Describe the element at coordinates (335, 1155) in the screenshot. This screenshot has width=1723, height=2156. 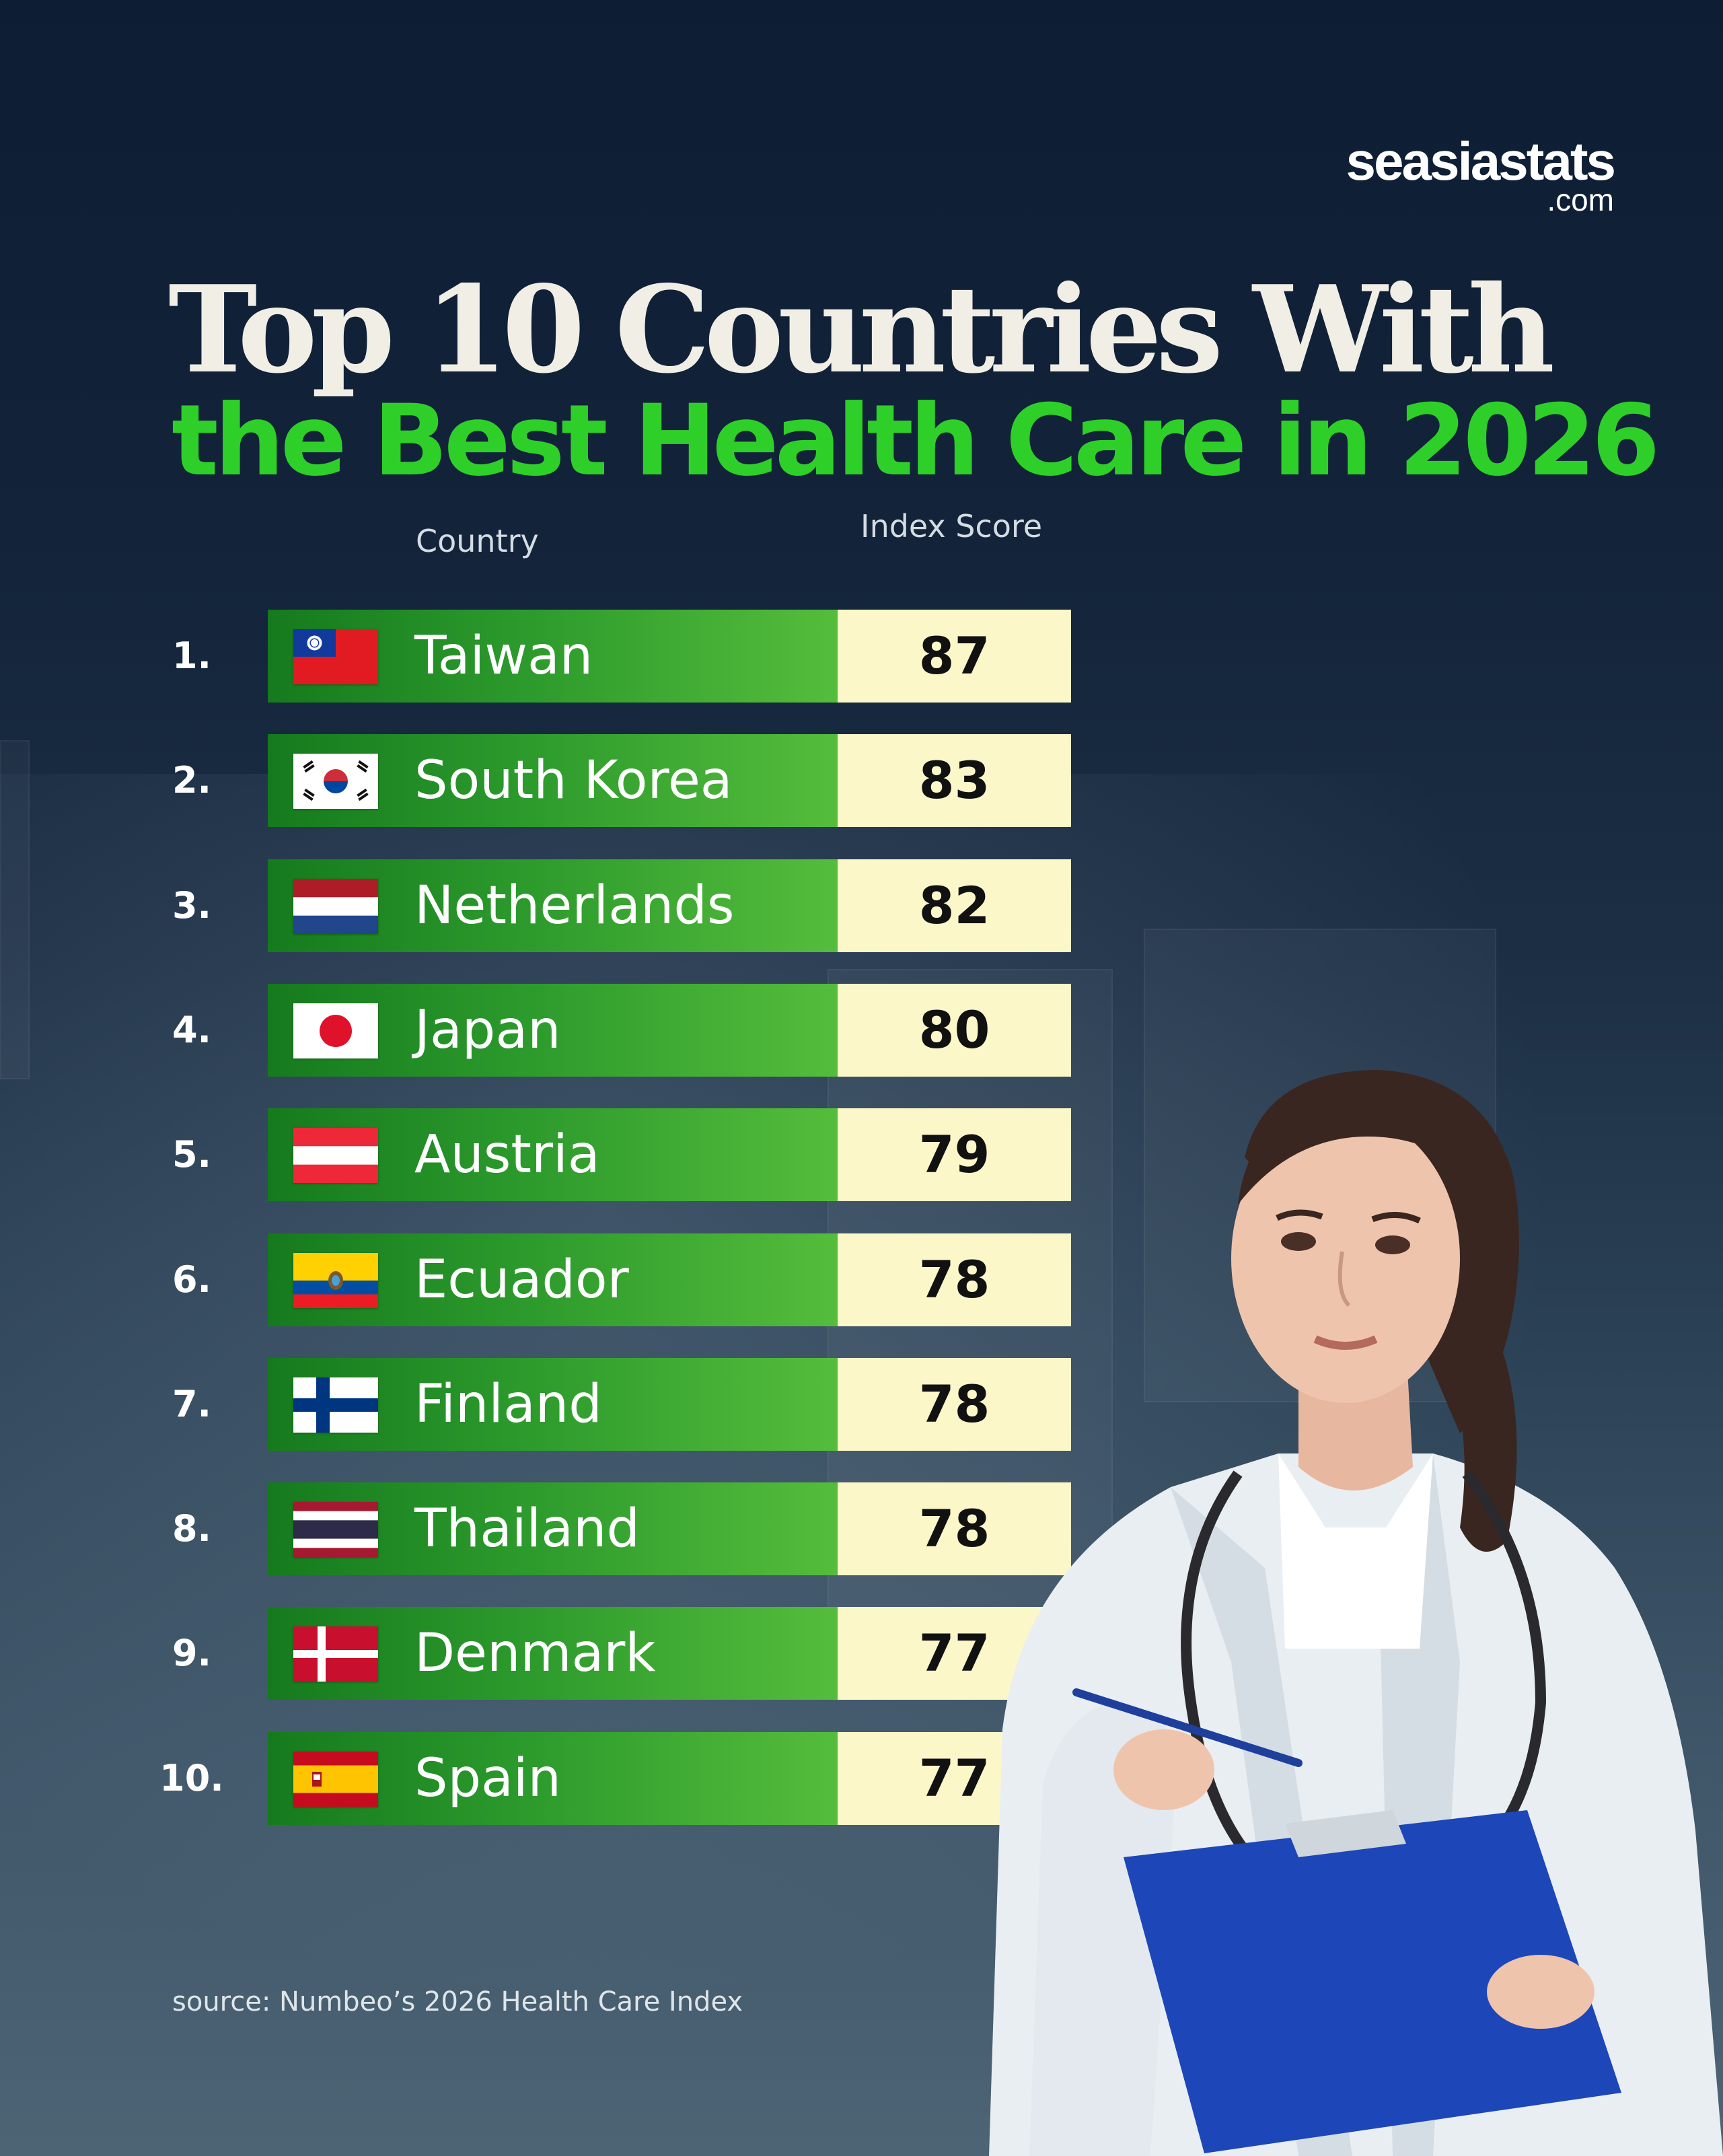
I see `austria-flag-icon` at that location.